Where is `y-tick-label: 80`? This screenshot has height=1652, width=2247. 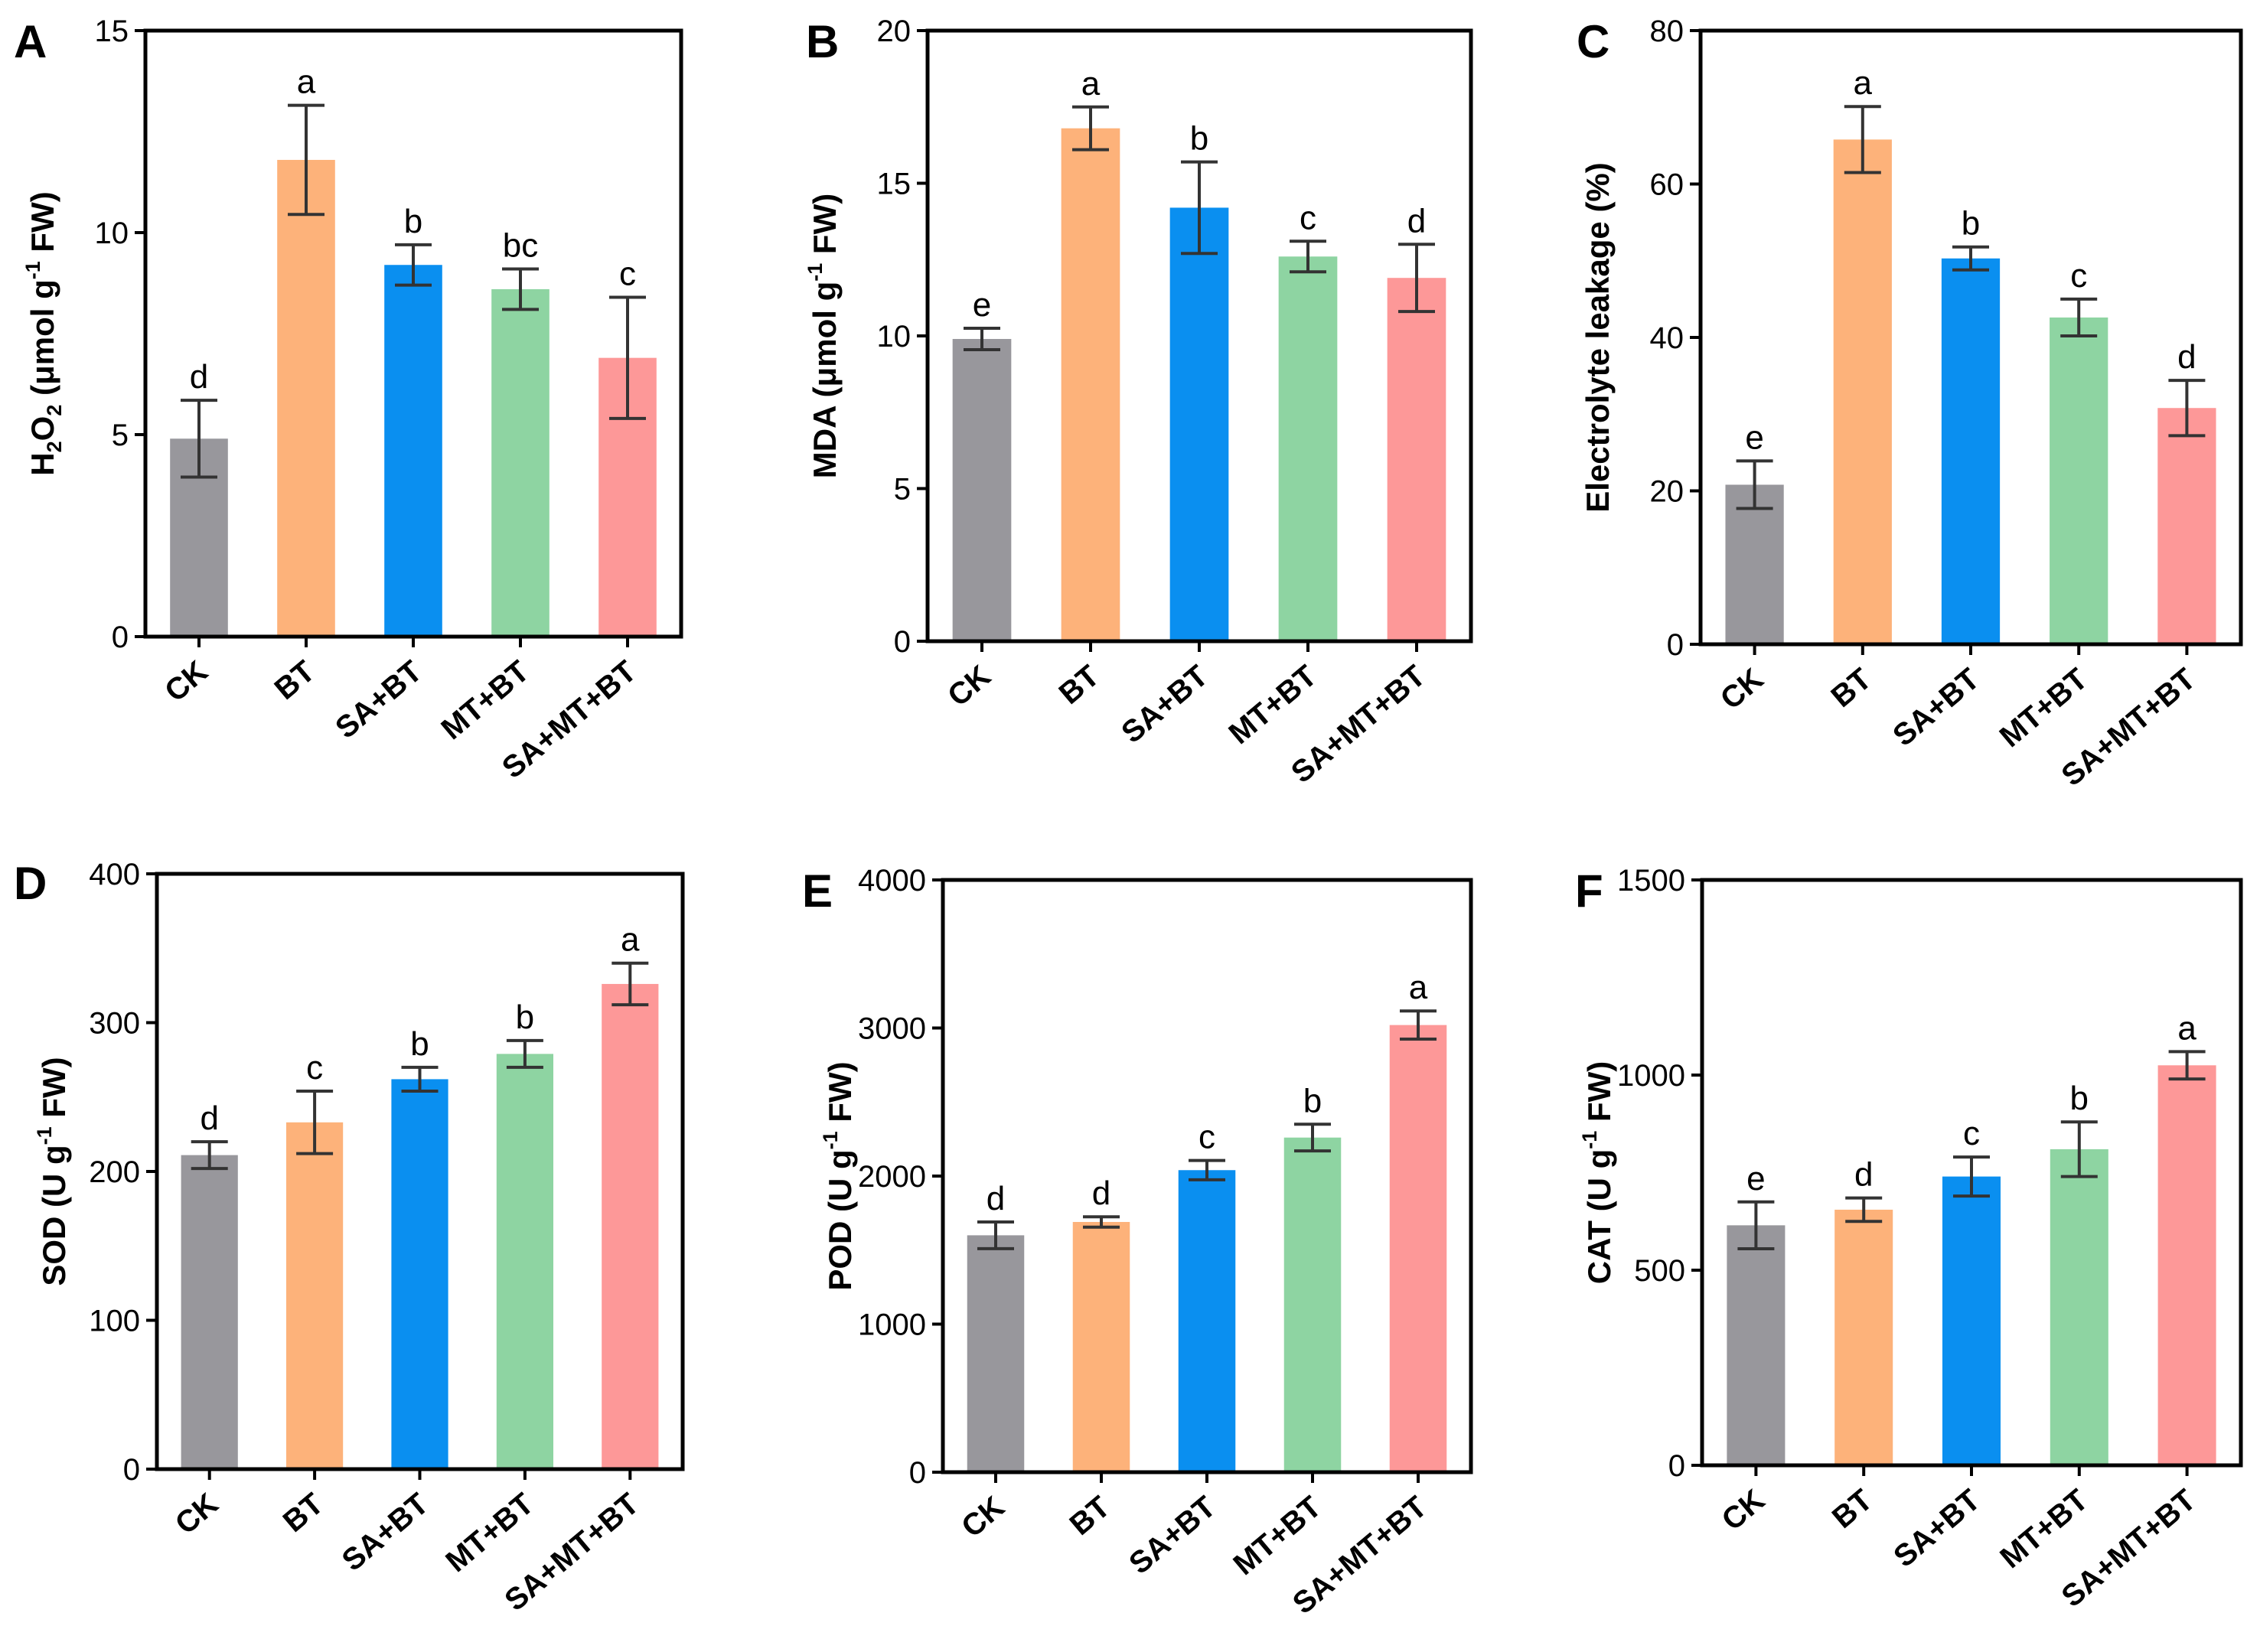
y-tick-label: 80 is located at coordinates (1667, 31).